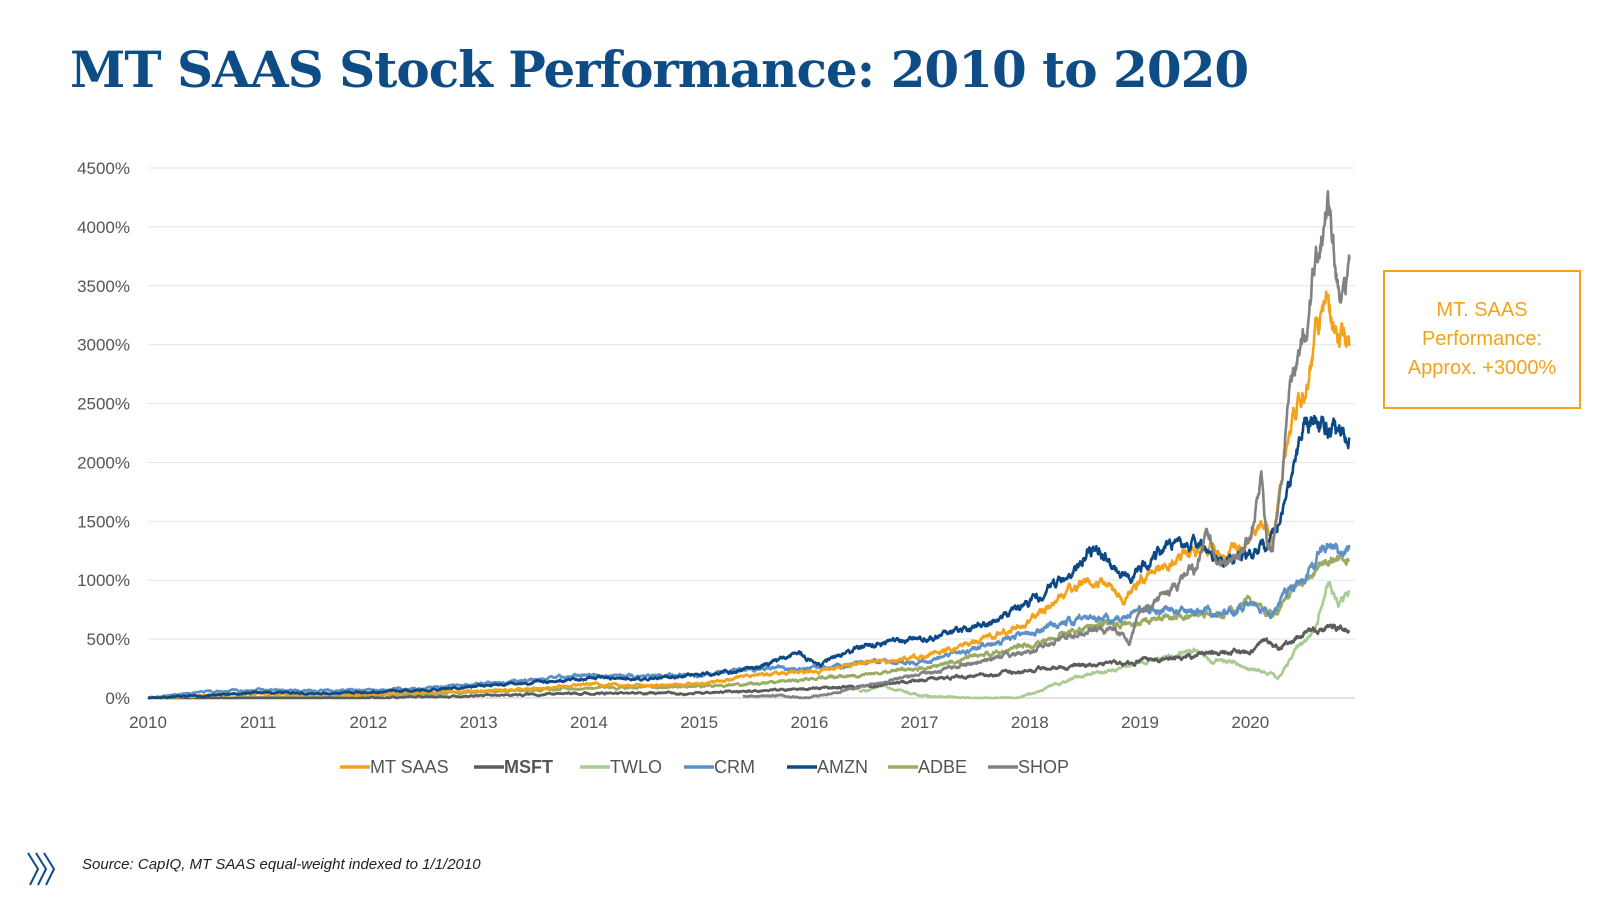 This screenshot has width=1600, height=900. What do you see at coordinates (409, 767) in the screenshot?
I see `legend-label: MT SAAS` at bounding box center [409, 767].